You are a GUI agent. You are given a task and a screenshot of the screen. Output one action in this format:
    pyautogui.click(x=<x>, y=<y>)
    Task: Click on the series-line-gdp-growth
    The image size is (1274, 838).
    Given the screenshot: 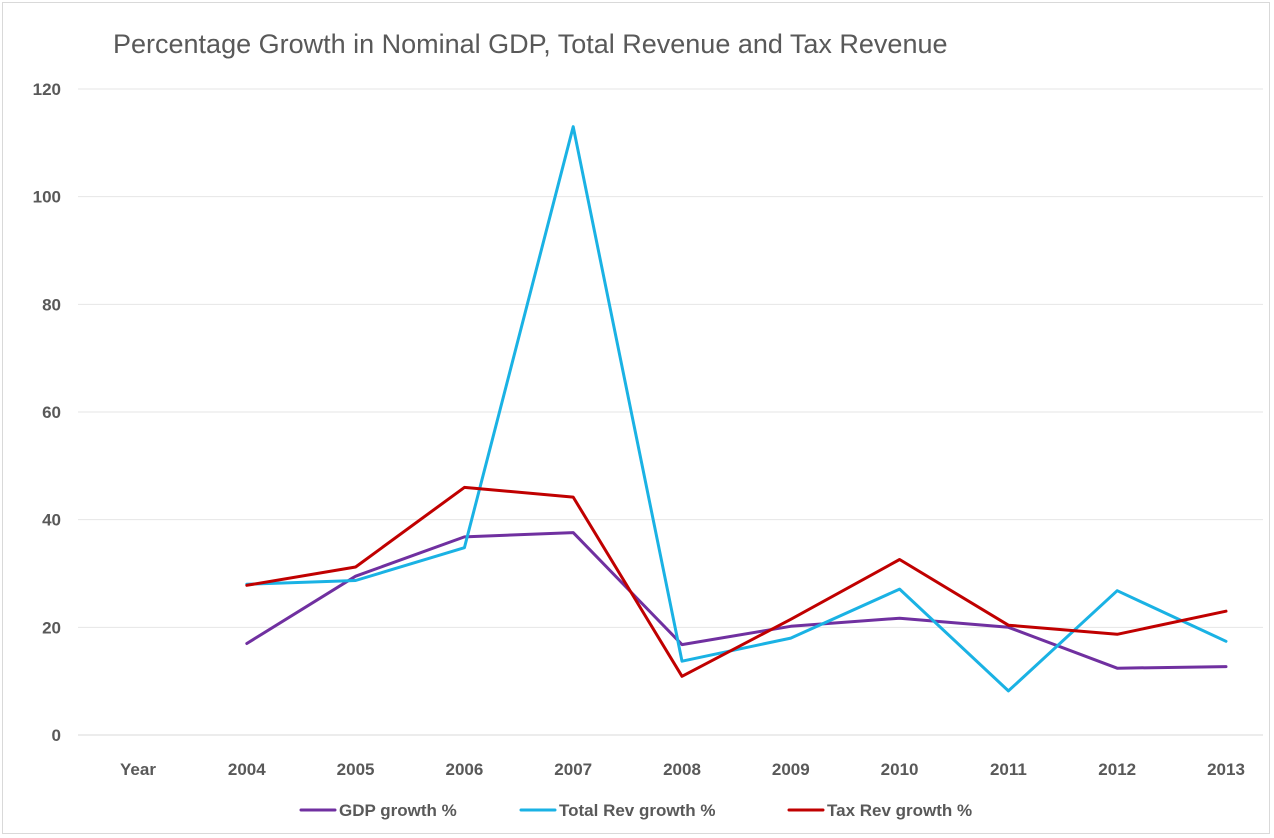 What is the action you would take?
    pyautogui.click(x=736, y=600)
    